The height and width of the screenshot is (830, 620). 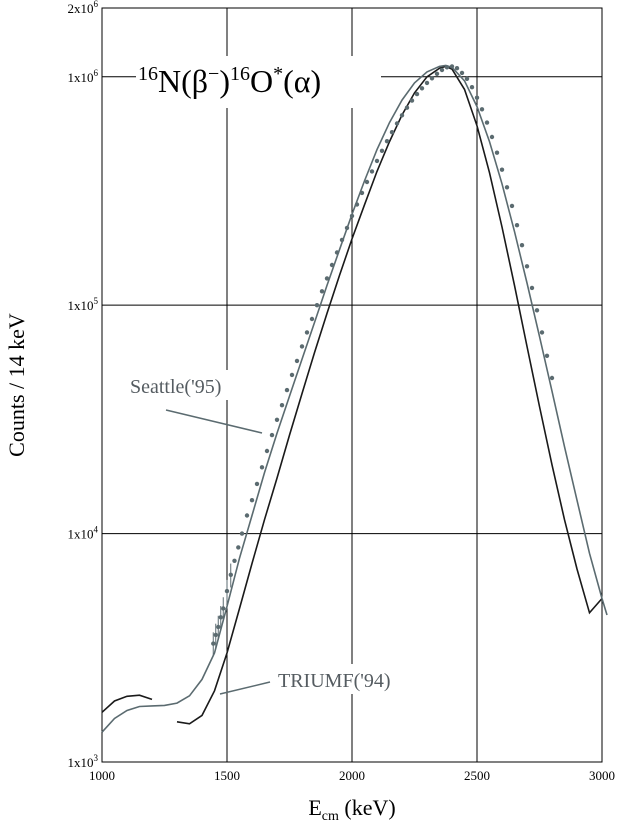 I want to click on x-axis-label-main: E, so click(x=314, y=807).